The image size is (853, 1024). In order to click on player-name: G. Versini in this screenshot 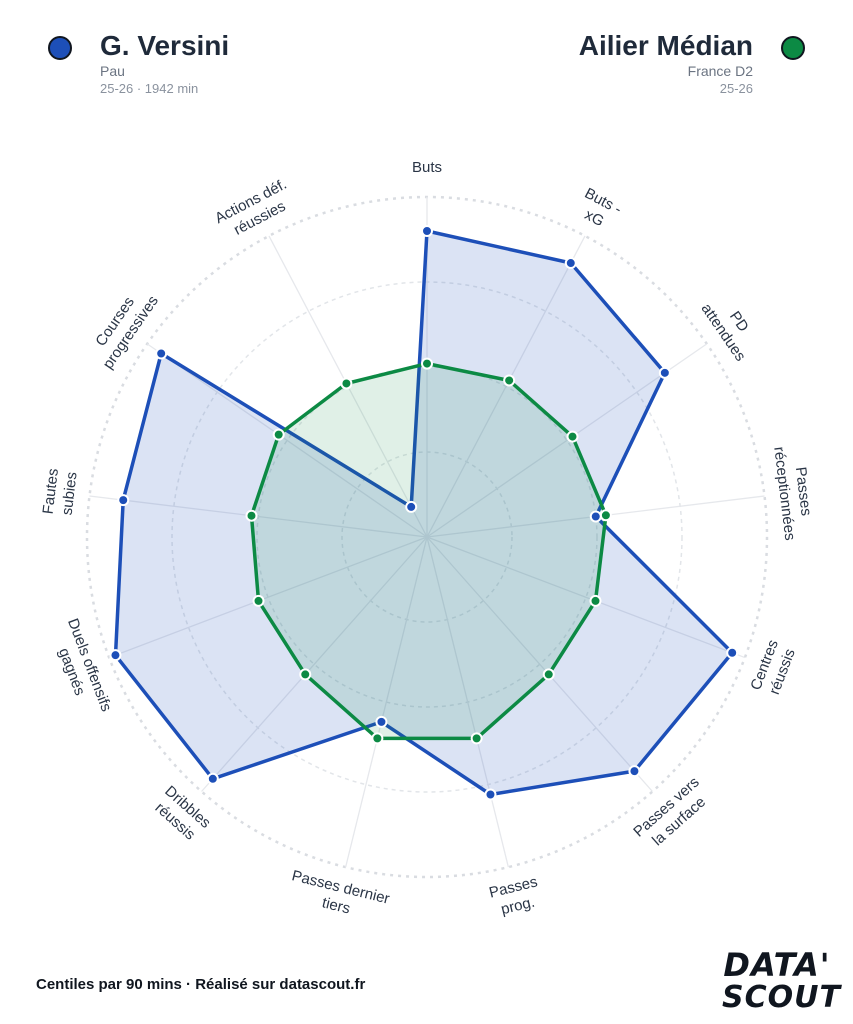, I will do `click(165, 45)`.